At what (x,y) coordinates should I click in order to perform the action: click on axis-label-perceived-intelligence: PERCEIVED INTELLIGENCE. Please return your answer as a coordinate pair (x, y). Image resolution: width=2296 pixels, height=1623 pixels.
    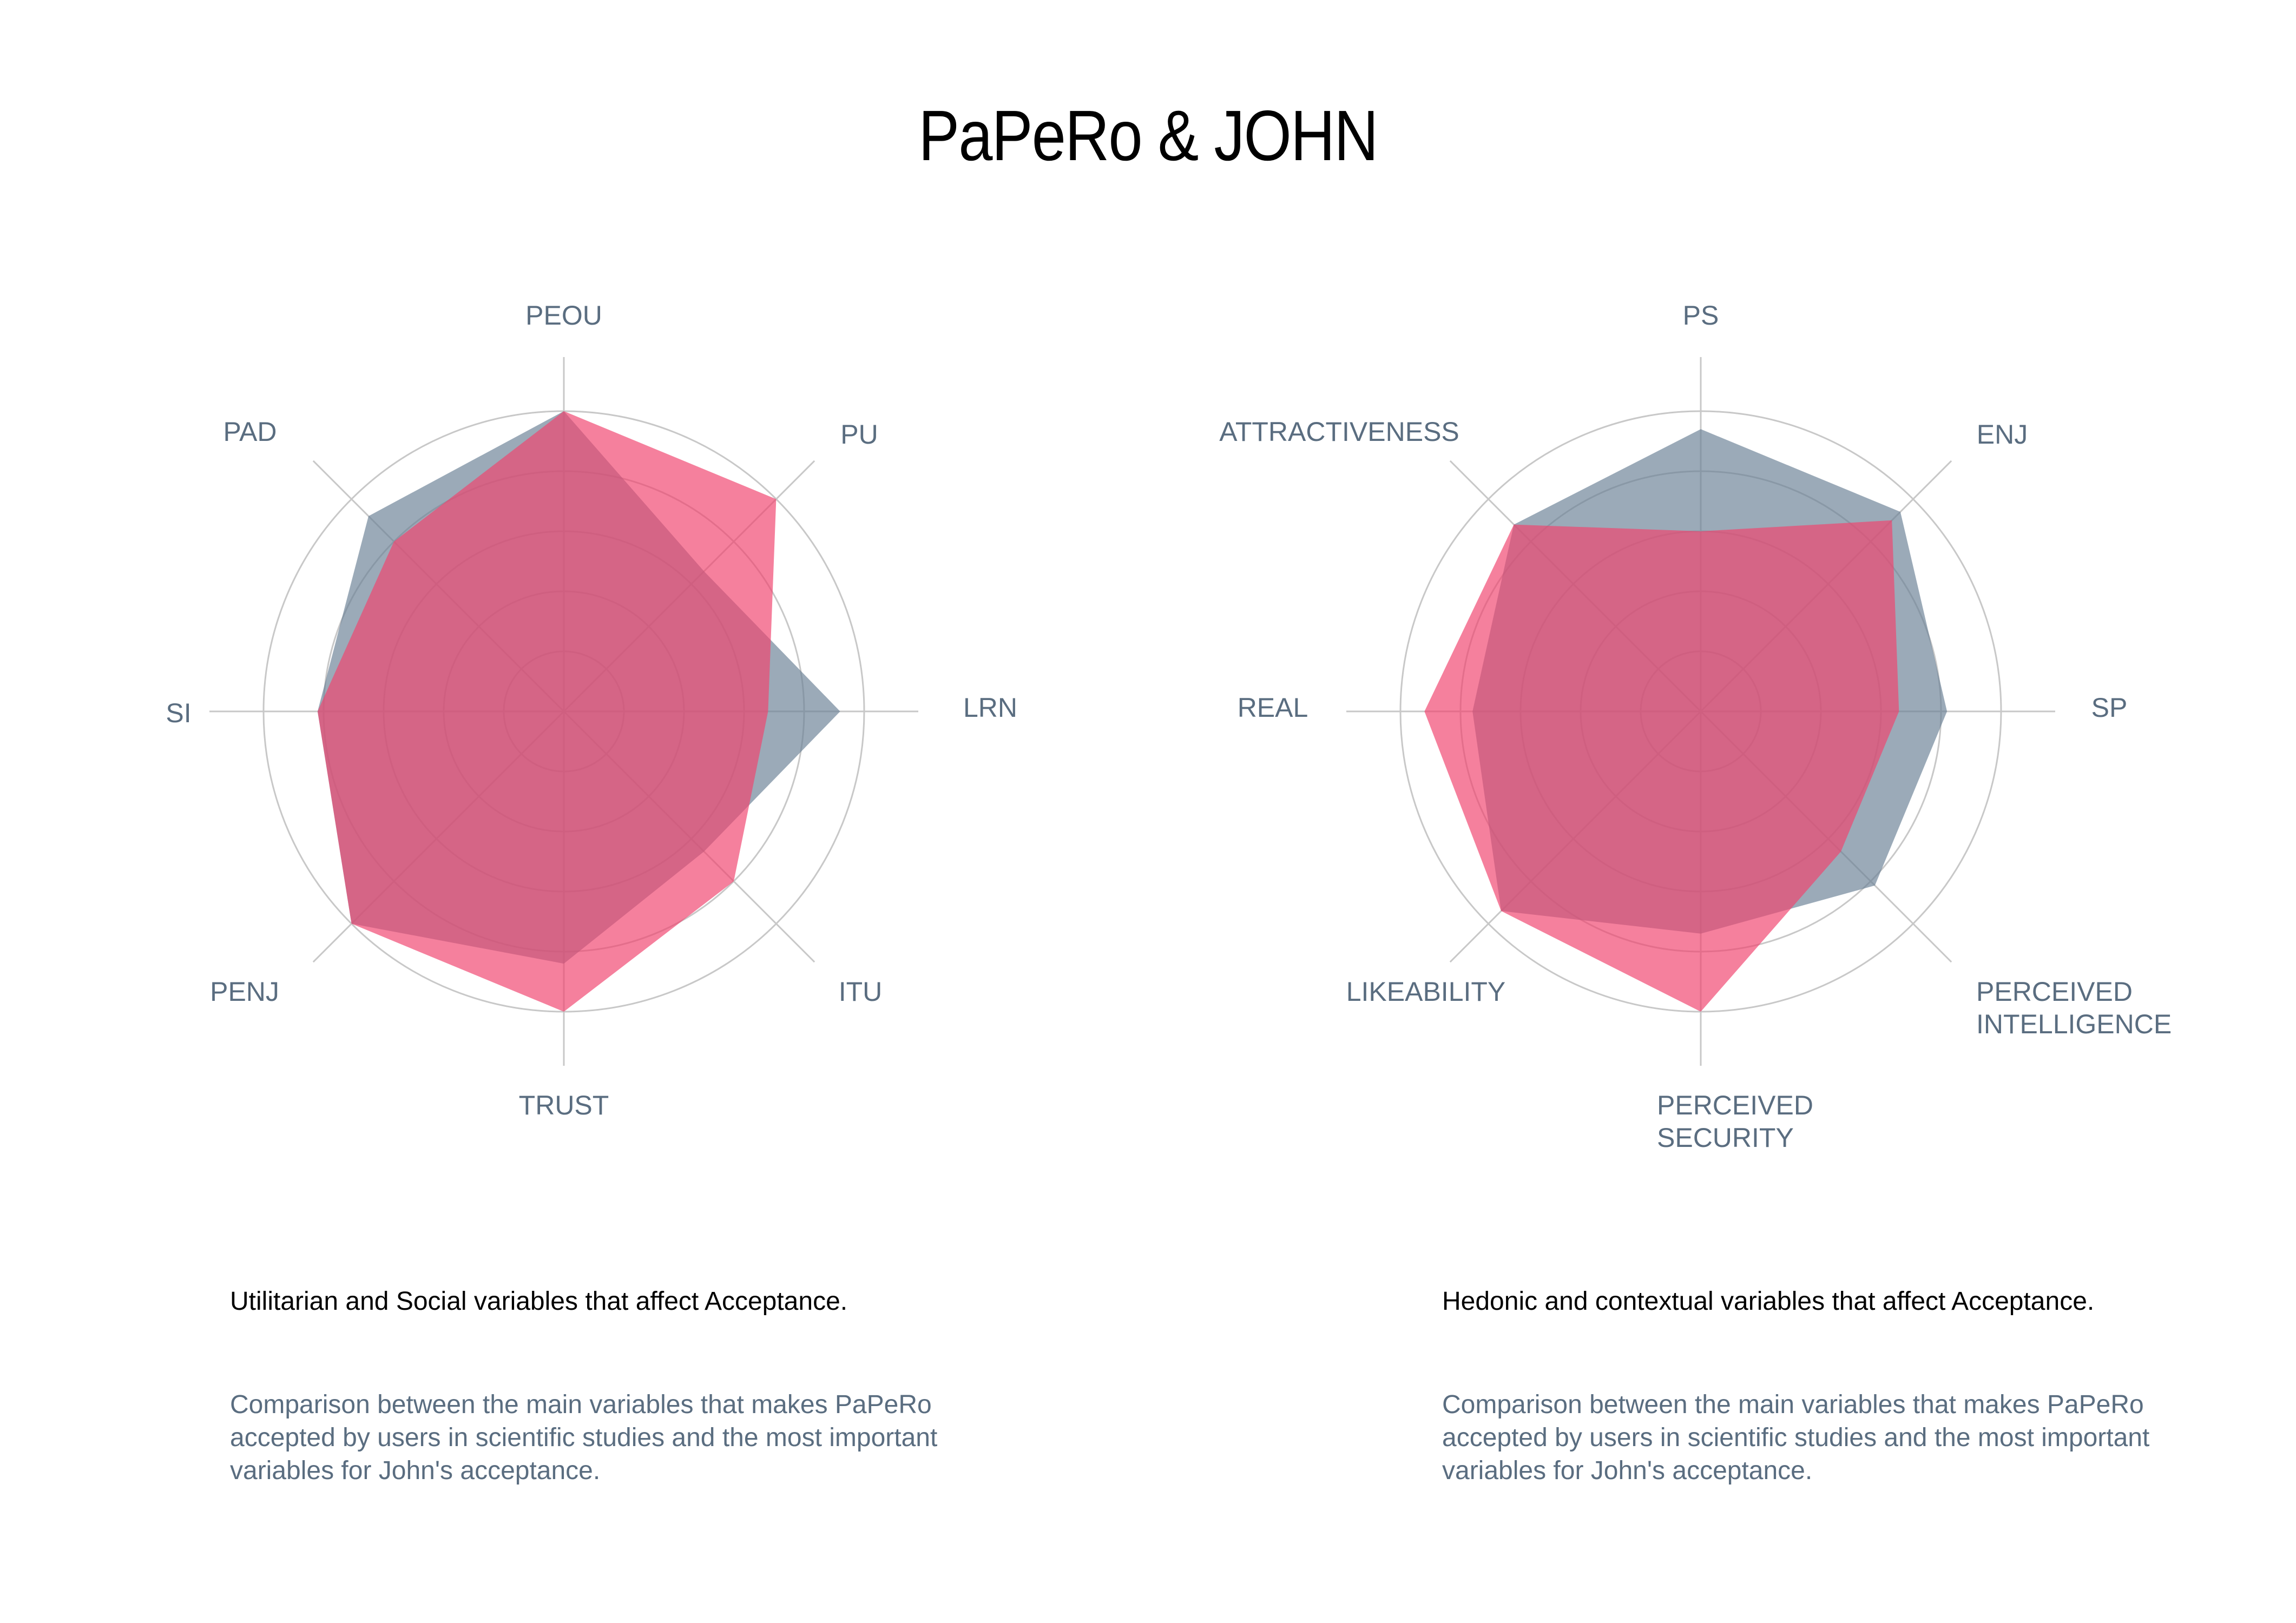
    Looking at the image, I should click on (2074, 1008).